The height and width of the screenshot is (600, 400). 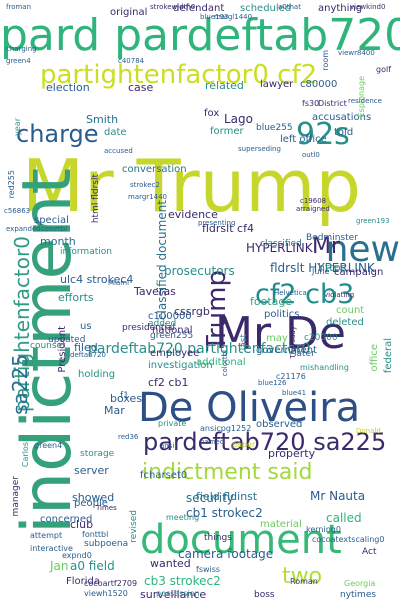 What do you see at coordinates (162, 324) in the screenshot?
I see `word-added: added` at bounding box center [162, 324].